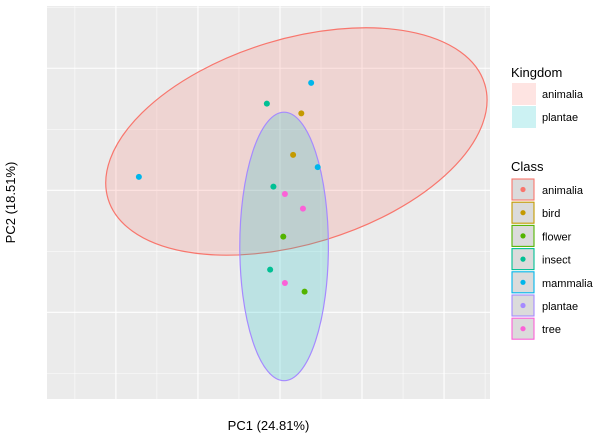 The width and height of the screenshot is (615, 444). Describe the element at coordinates (527, 166) in the screenshot. I see `legend-title: Class` at that location.